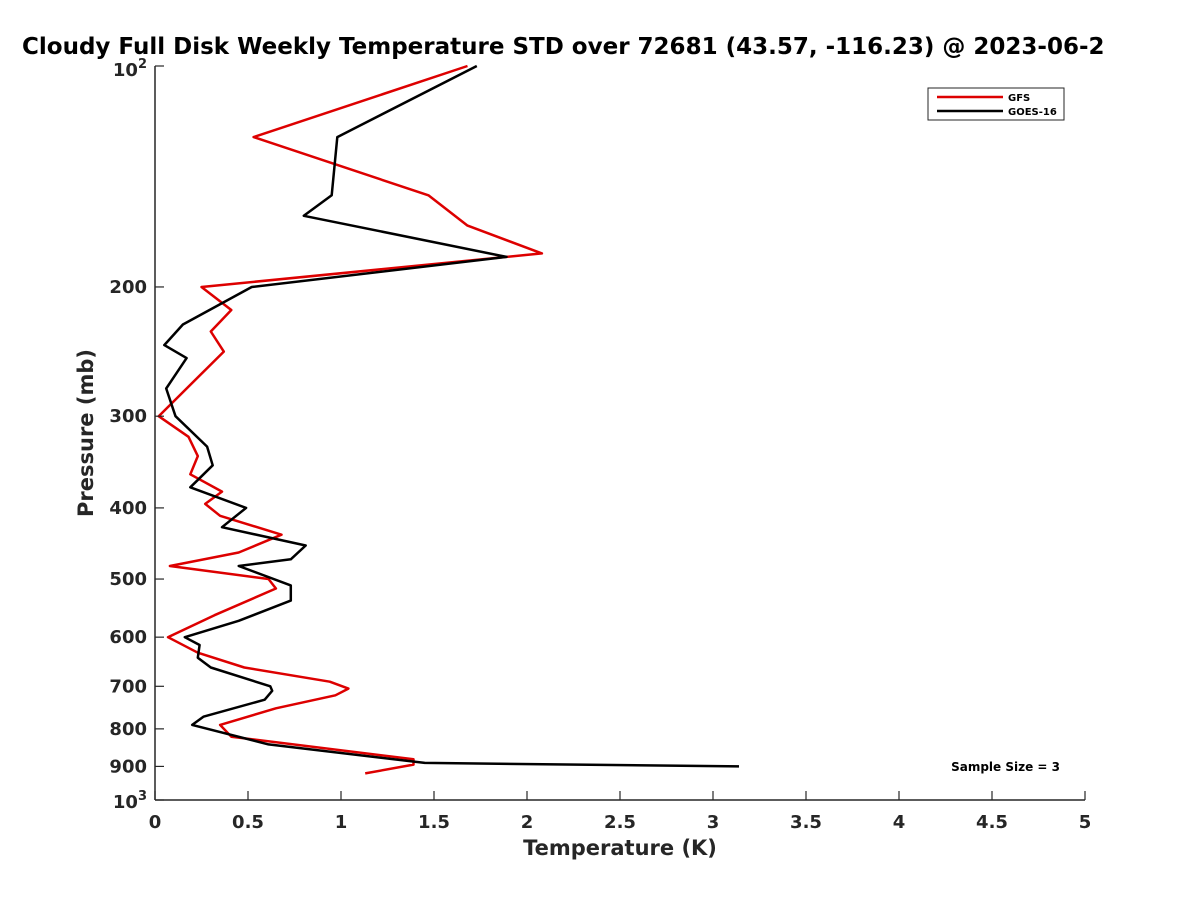 This screenshot has height=900, width=1200. I want to click on x-tick-label: 3, so click(713, 822).